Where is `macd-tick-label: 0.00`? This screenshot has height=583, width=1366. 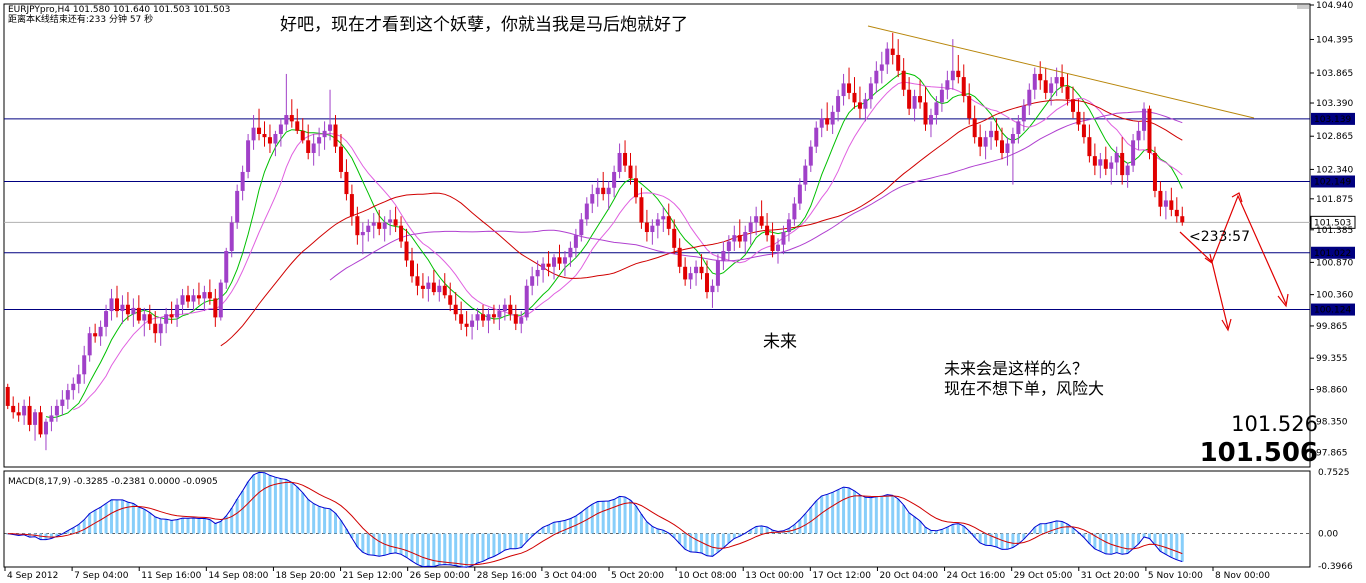
macd-tick-label: 0.00 is located at coordinates (1328, 535).